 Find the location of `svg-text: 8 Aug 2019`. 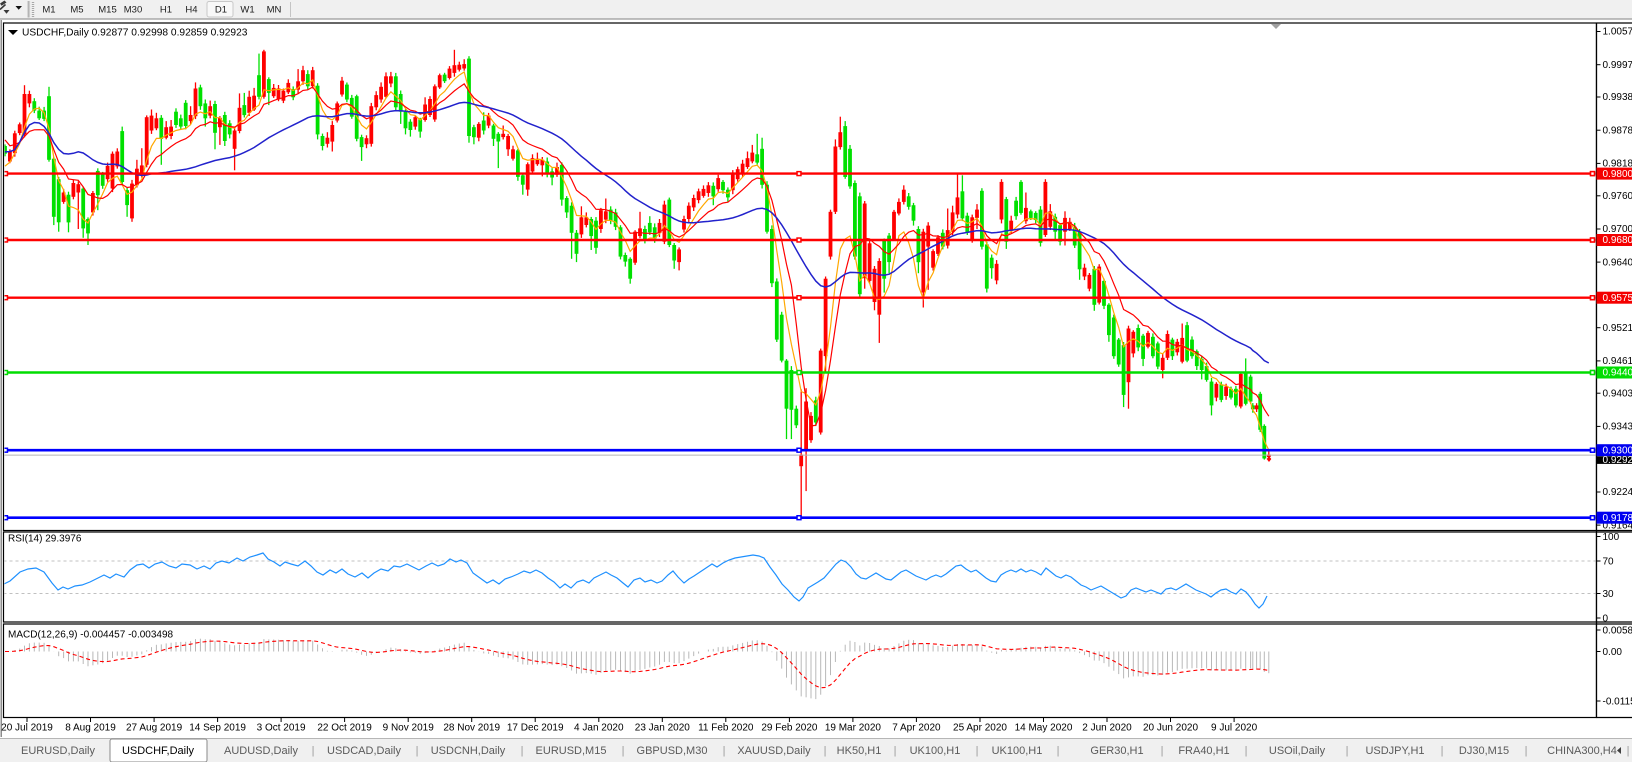

svg-text: 8 Aug 2019 is located at coordinates (90, 728).